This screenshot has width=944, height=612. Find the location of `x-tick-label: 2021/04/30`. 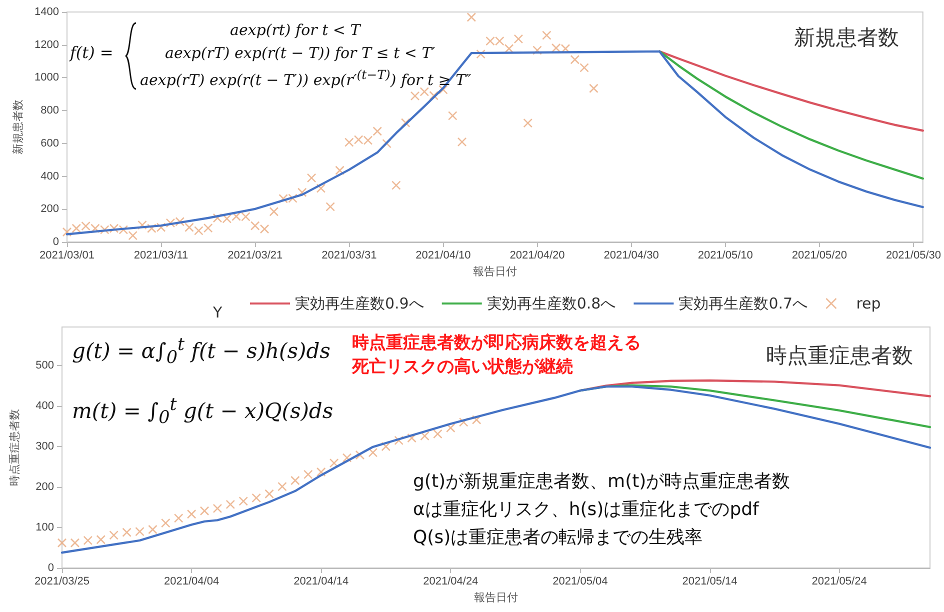

x-tick-label: 2021/04/30 is located at coordinates (631, 256).